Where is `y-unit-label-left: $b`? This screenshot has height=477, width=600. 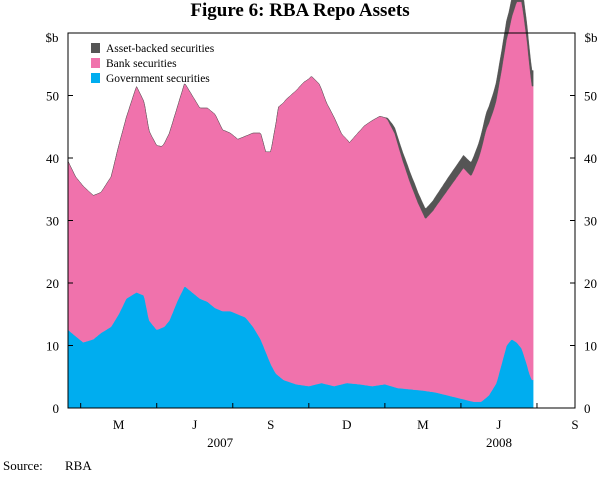
y-unit-label-left: $b is located at coordinates (52, 37).